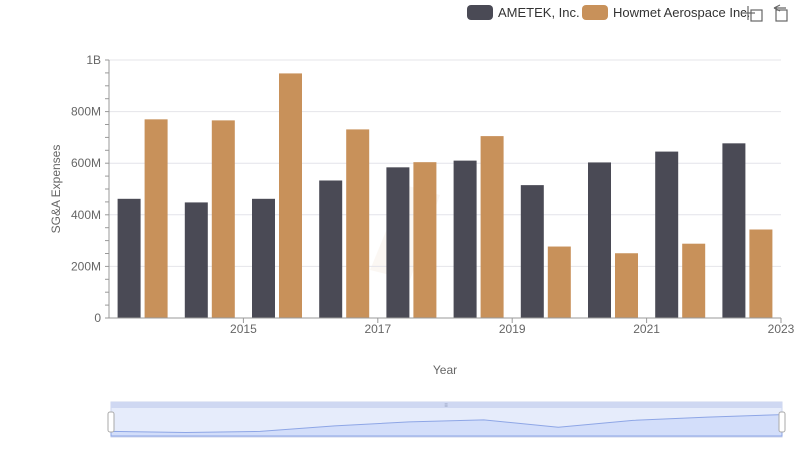 This screenshot has width=800, height=461. Describe the element at coordinates (263, 258) in the screenshot. I see `bar-ametek-2016` at that location.